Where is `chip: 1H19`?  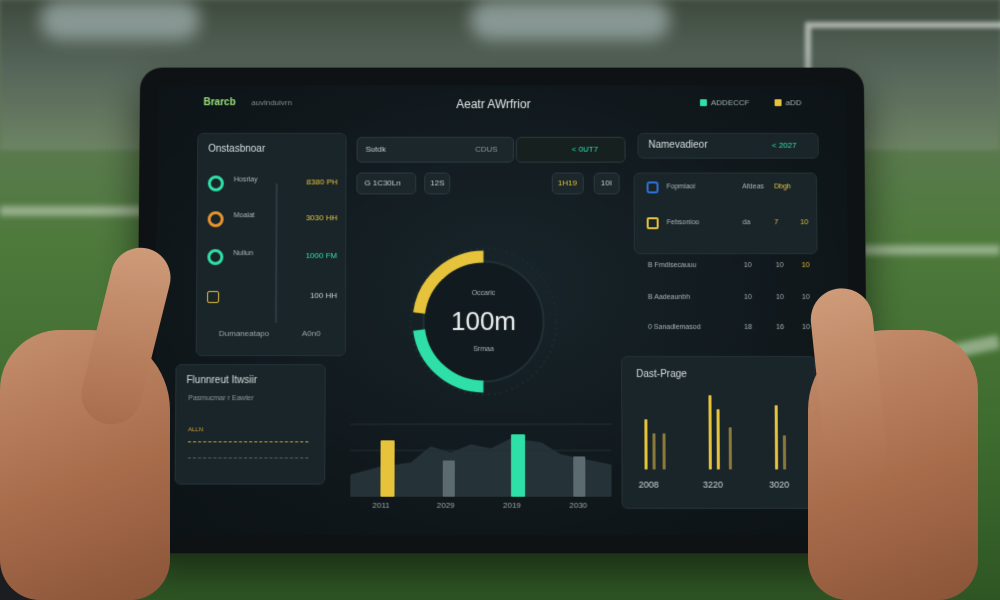
chip: 1H19 is located at coordinates (567, 183).